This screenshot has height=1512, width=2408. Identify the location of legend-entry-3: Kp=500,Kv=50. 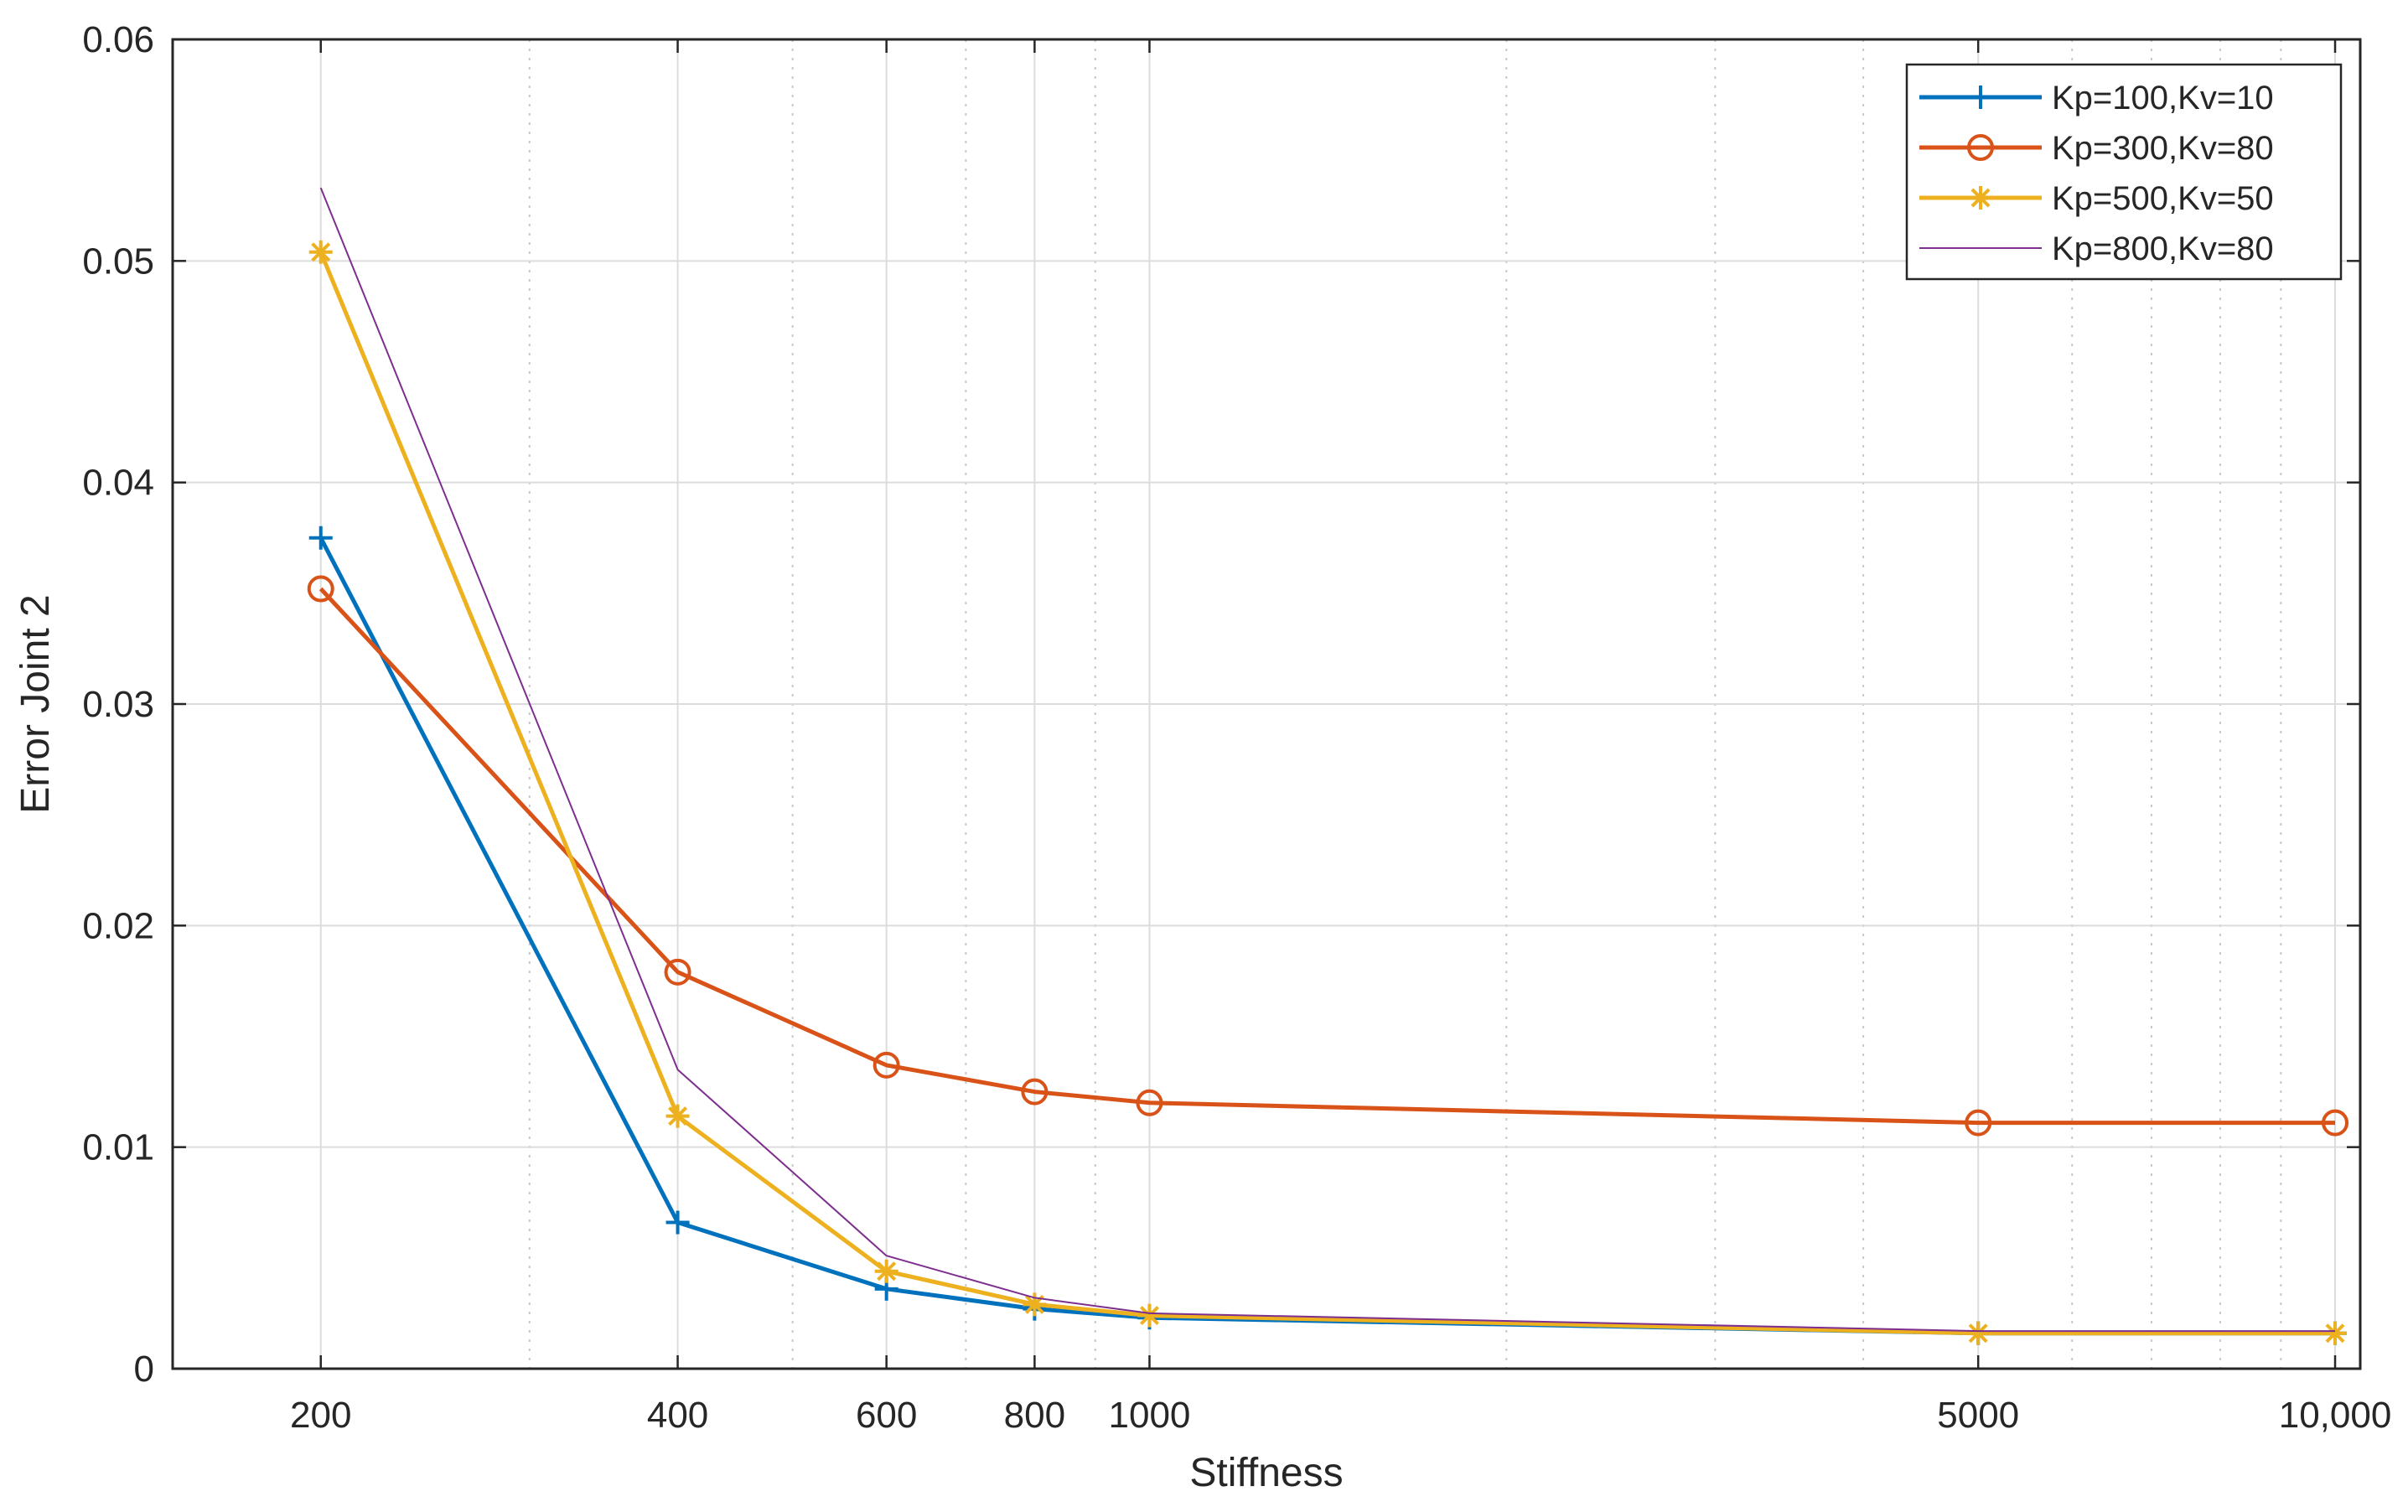
(2096, 198).